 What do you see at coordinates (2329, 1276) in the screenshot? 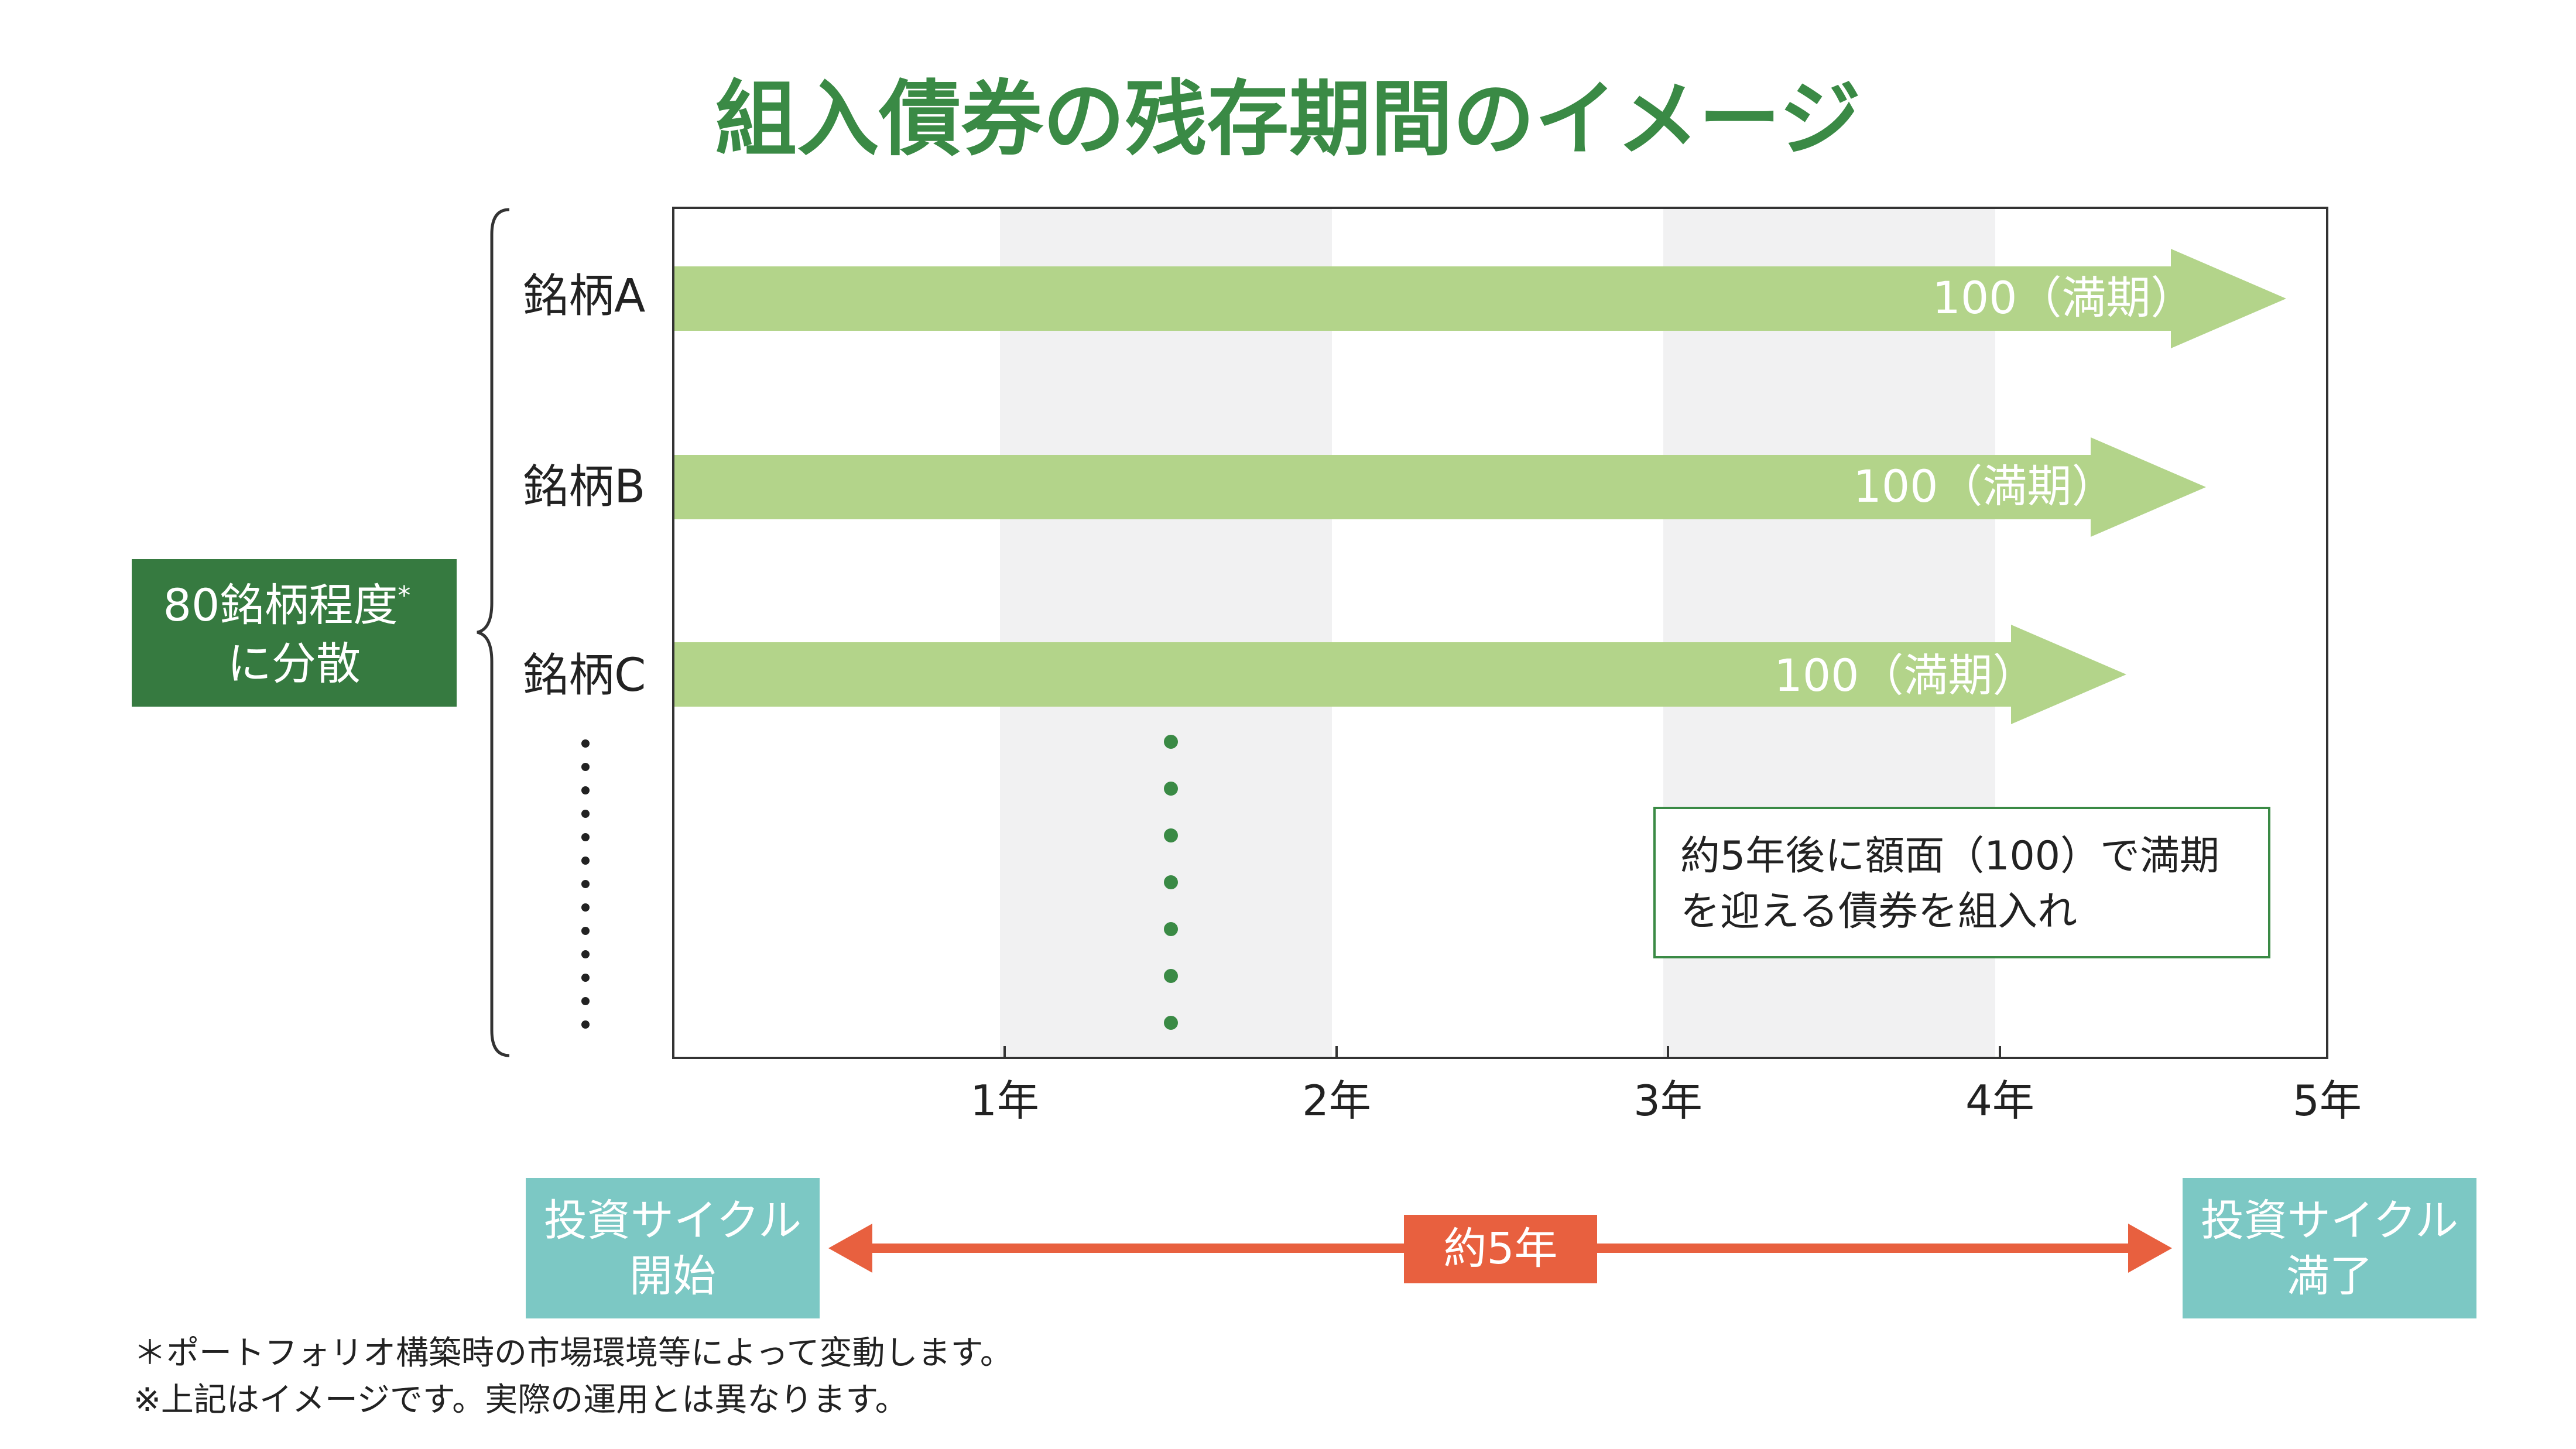
I see `cycle-end-line2: 満了` at bounding box center [2329, 1276].